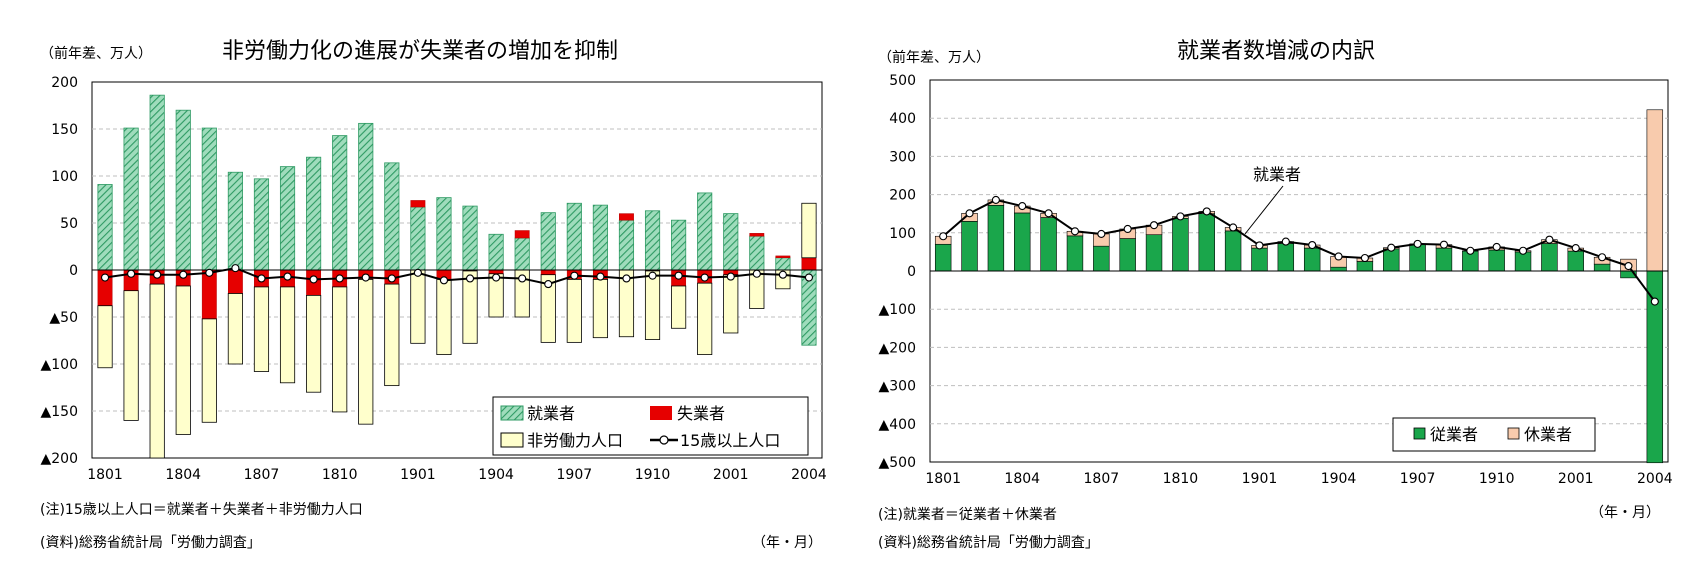 This screenshot has width=1696, height=586. I want to click on x-tick-label: 1804, so click(183, 475).